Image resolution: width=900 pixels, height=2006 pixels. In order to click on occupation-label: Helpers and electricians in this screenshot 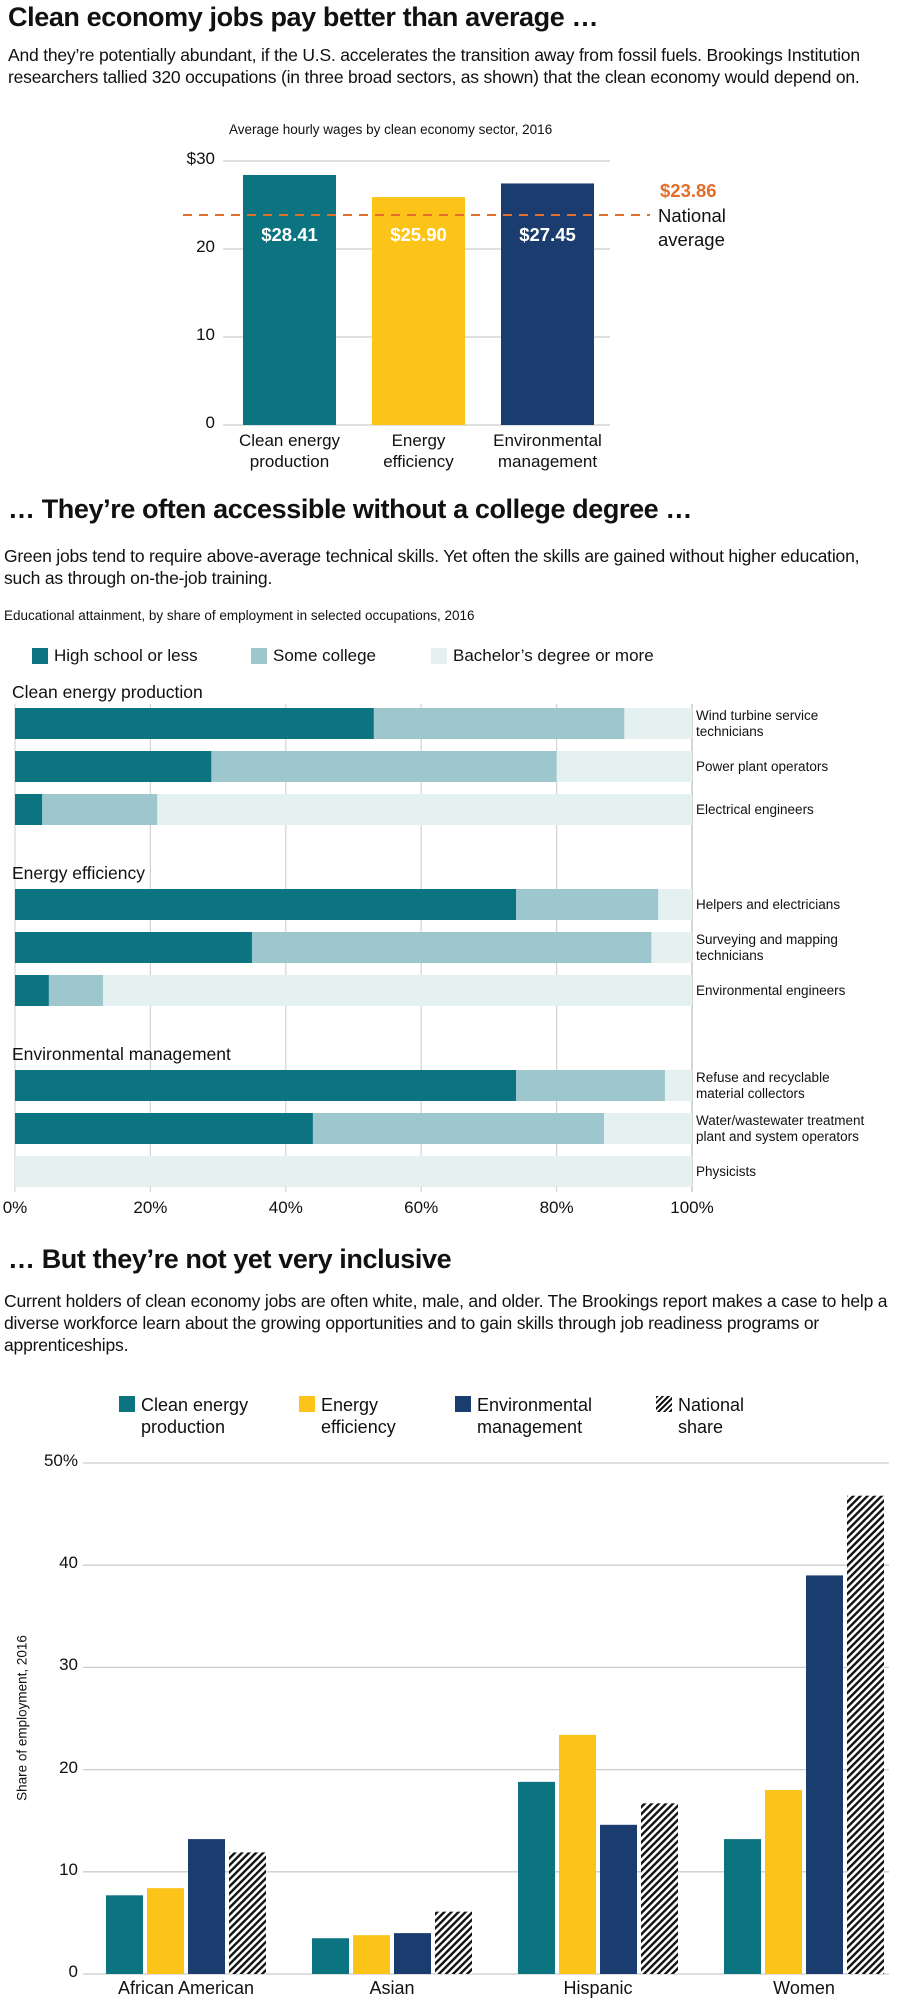, I will do `click(768, 904)`.